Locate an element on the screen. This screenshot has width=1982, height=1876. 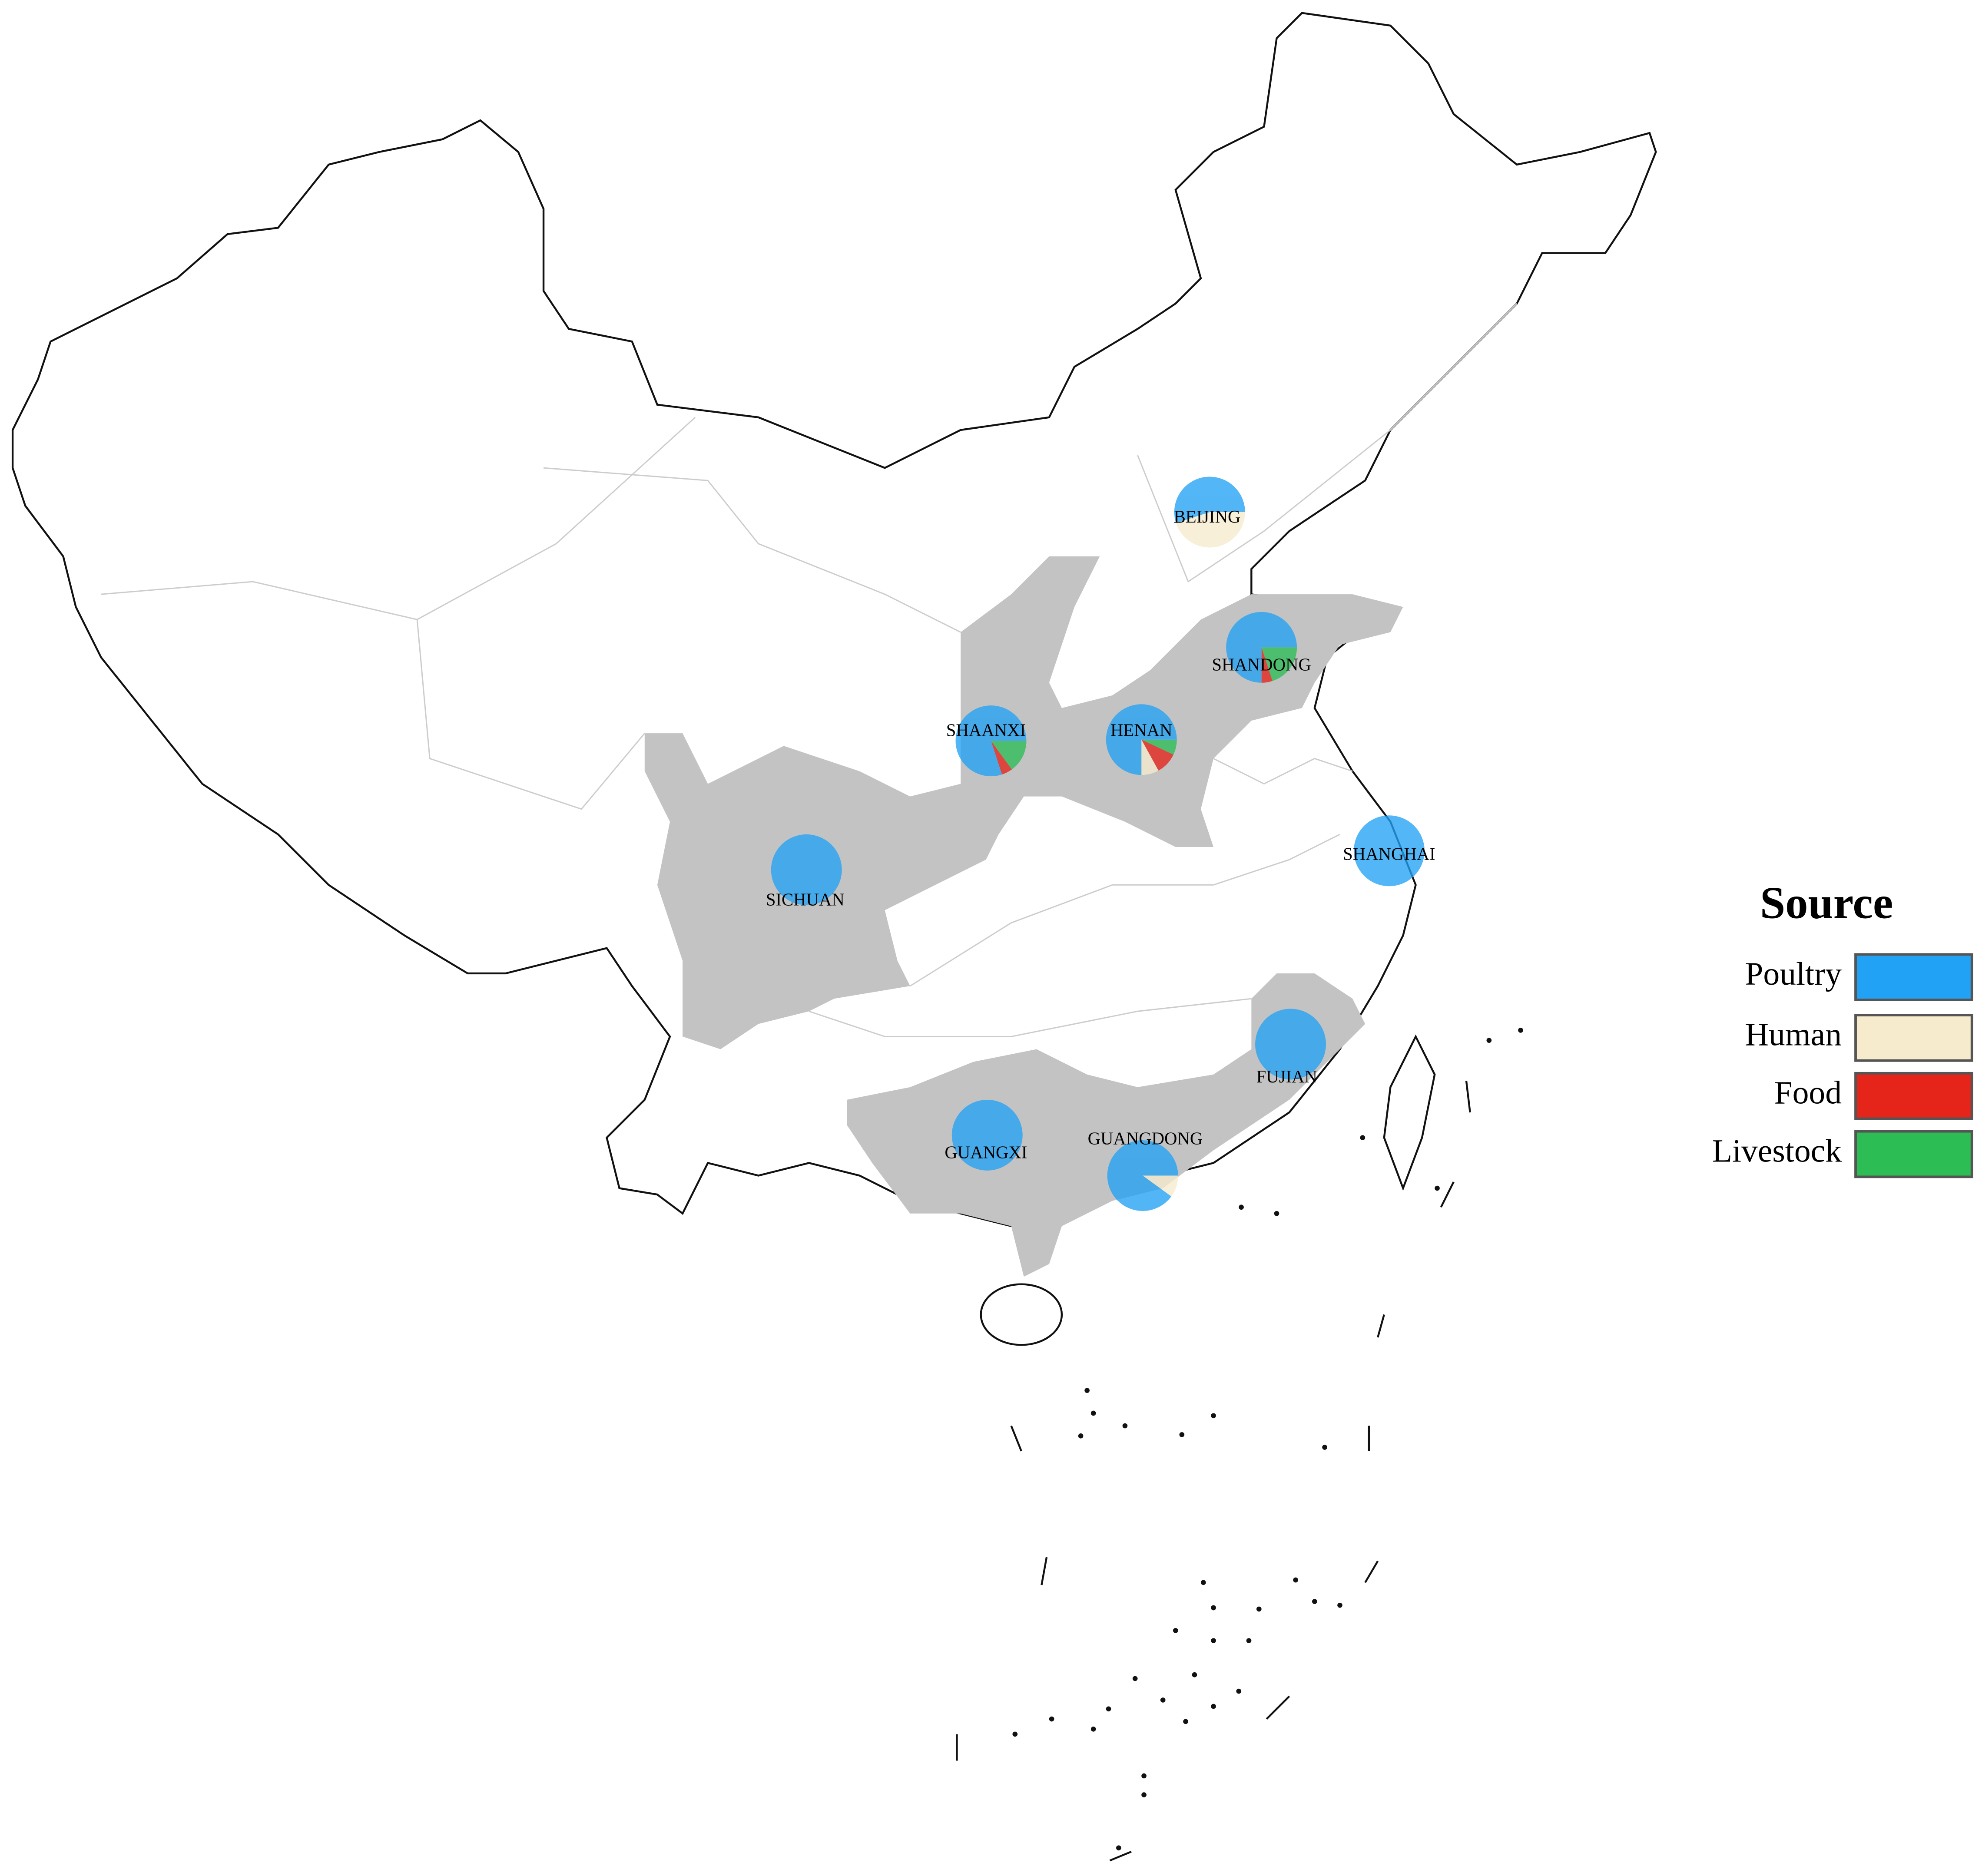
taiwan is located at coordinates (1409, 1112).